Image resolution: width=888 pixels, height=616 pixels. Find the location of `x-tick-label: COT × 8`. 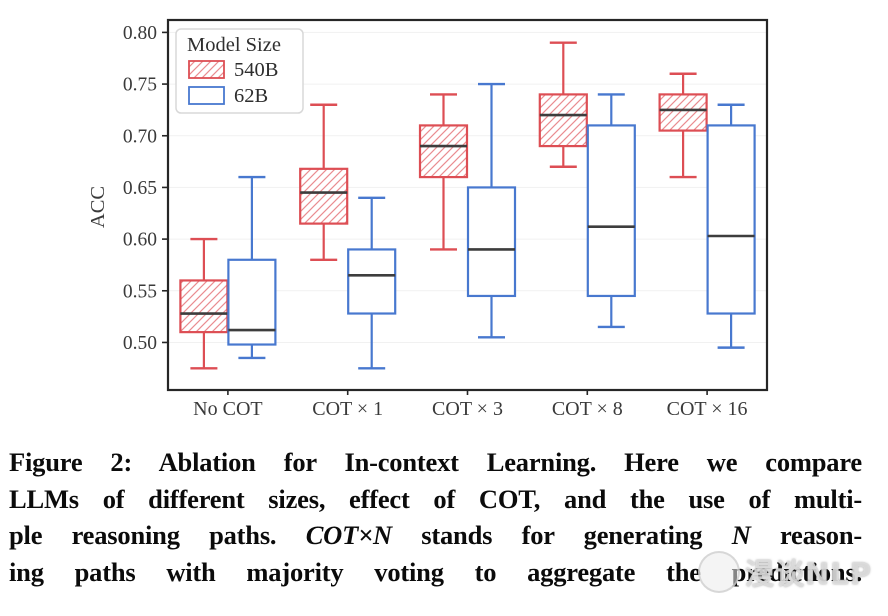

x-tick-label: COT × 8 is located at coordinates (587, 409).